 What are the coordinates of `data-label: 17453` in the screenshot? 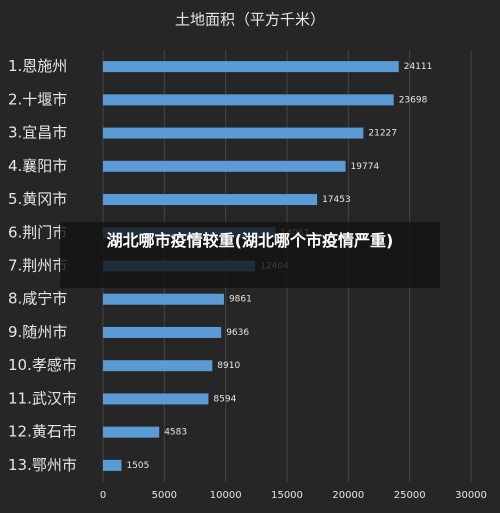 It's located at (336, 200).